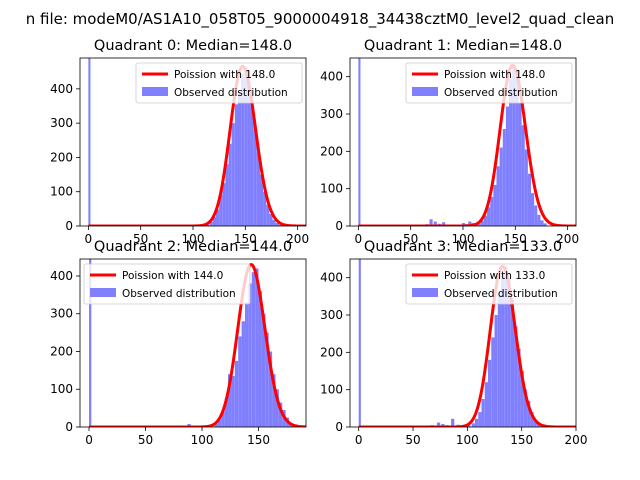 The image size is (640, 480). What do you see at coordinates (172, 276) in the screenshot?
I see `legend-line-label: Poission with 144.0` at bounding box center [172, 276].